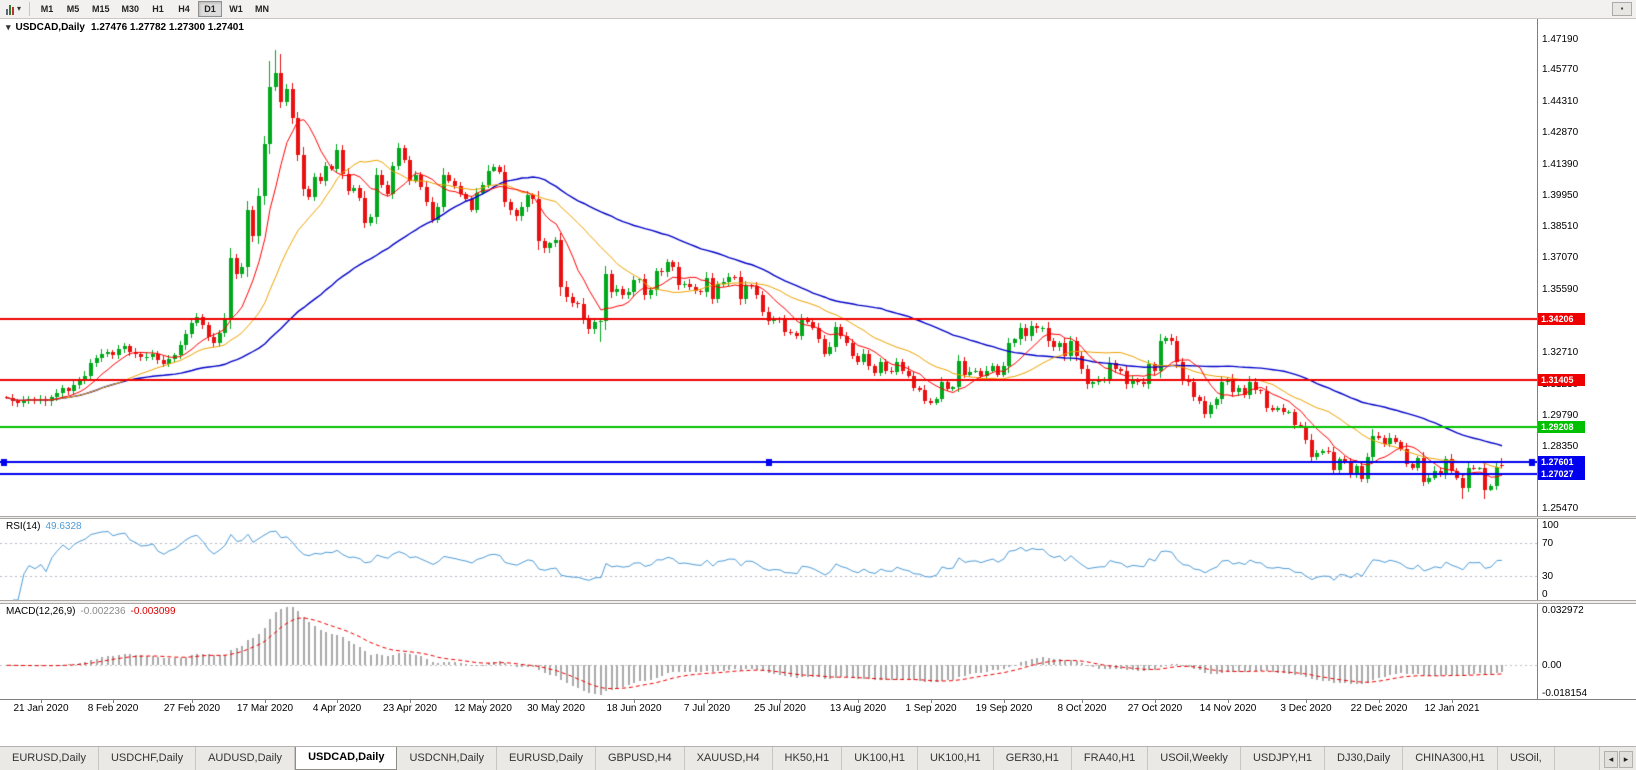 Image resolution: width=1636 pixels, height=770 pixels. What do you see at coordinates (1452, 708) in the screenshot?
I see `date-axis-label: 12 Jan 2021` at bounding box center [1452, 708].